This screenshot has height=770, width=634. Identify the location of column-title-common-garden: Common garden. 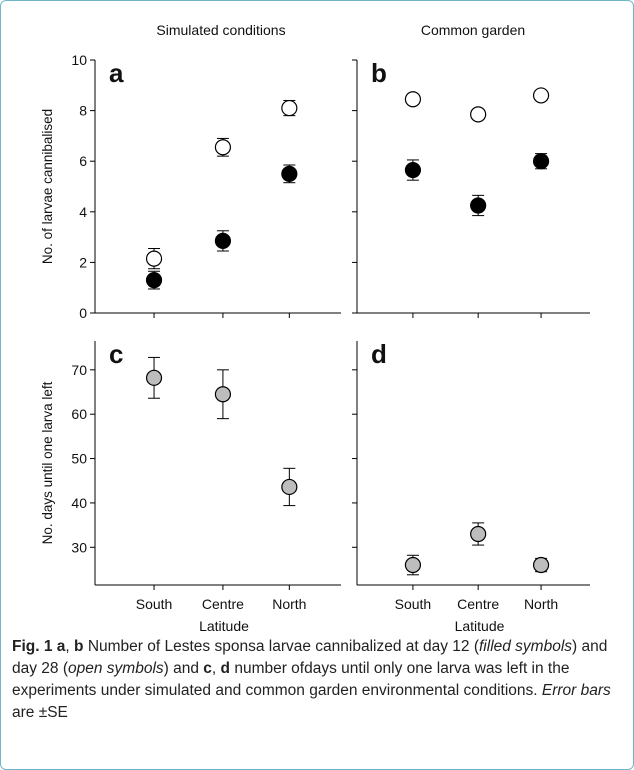
(473, 30).